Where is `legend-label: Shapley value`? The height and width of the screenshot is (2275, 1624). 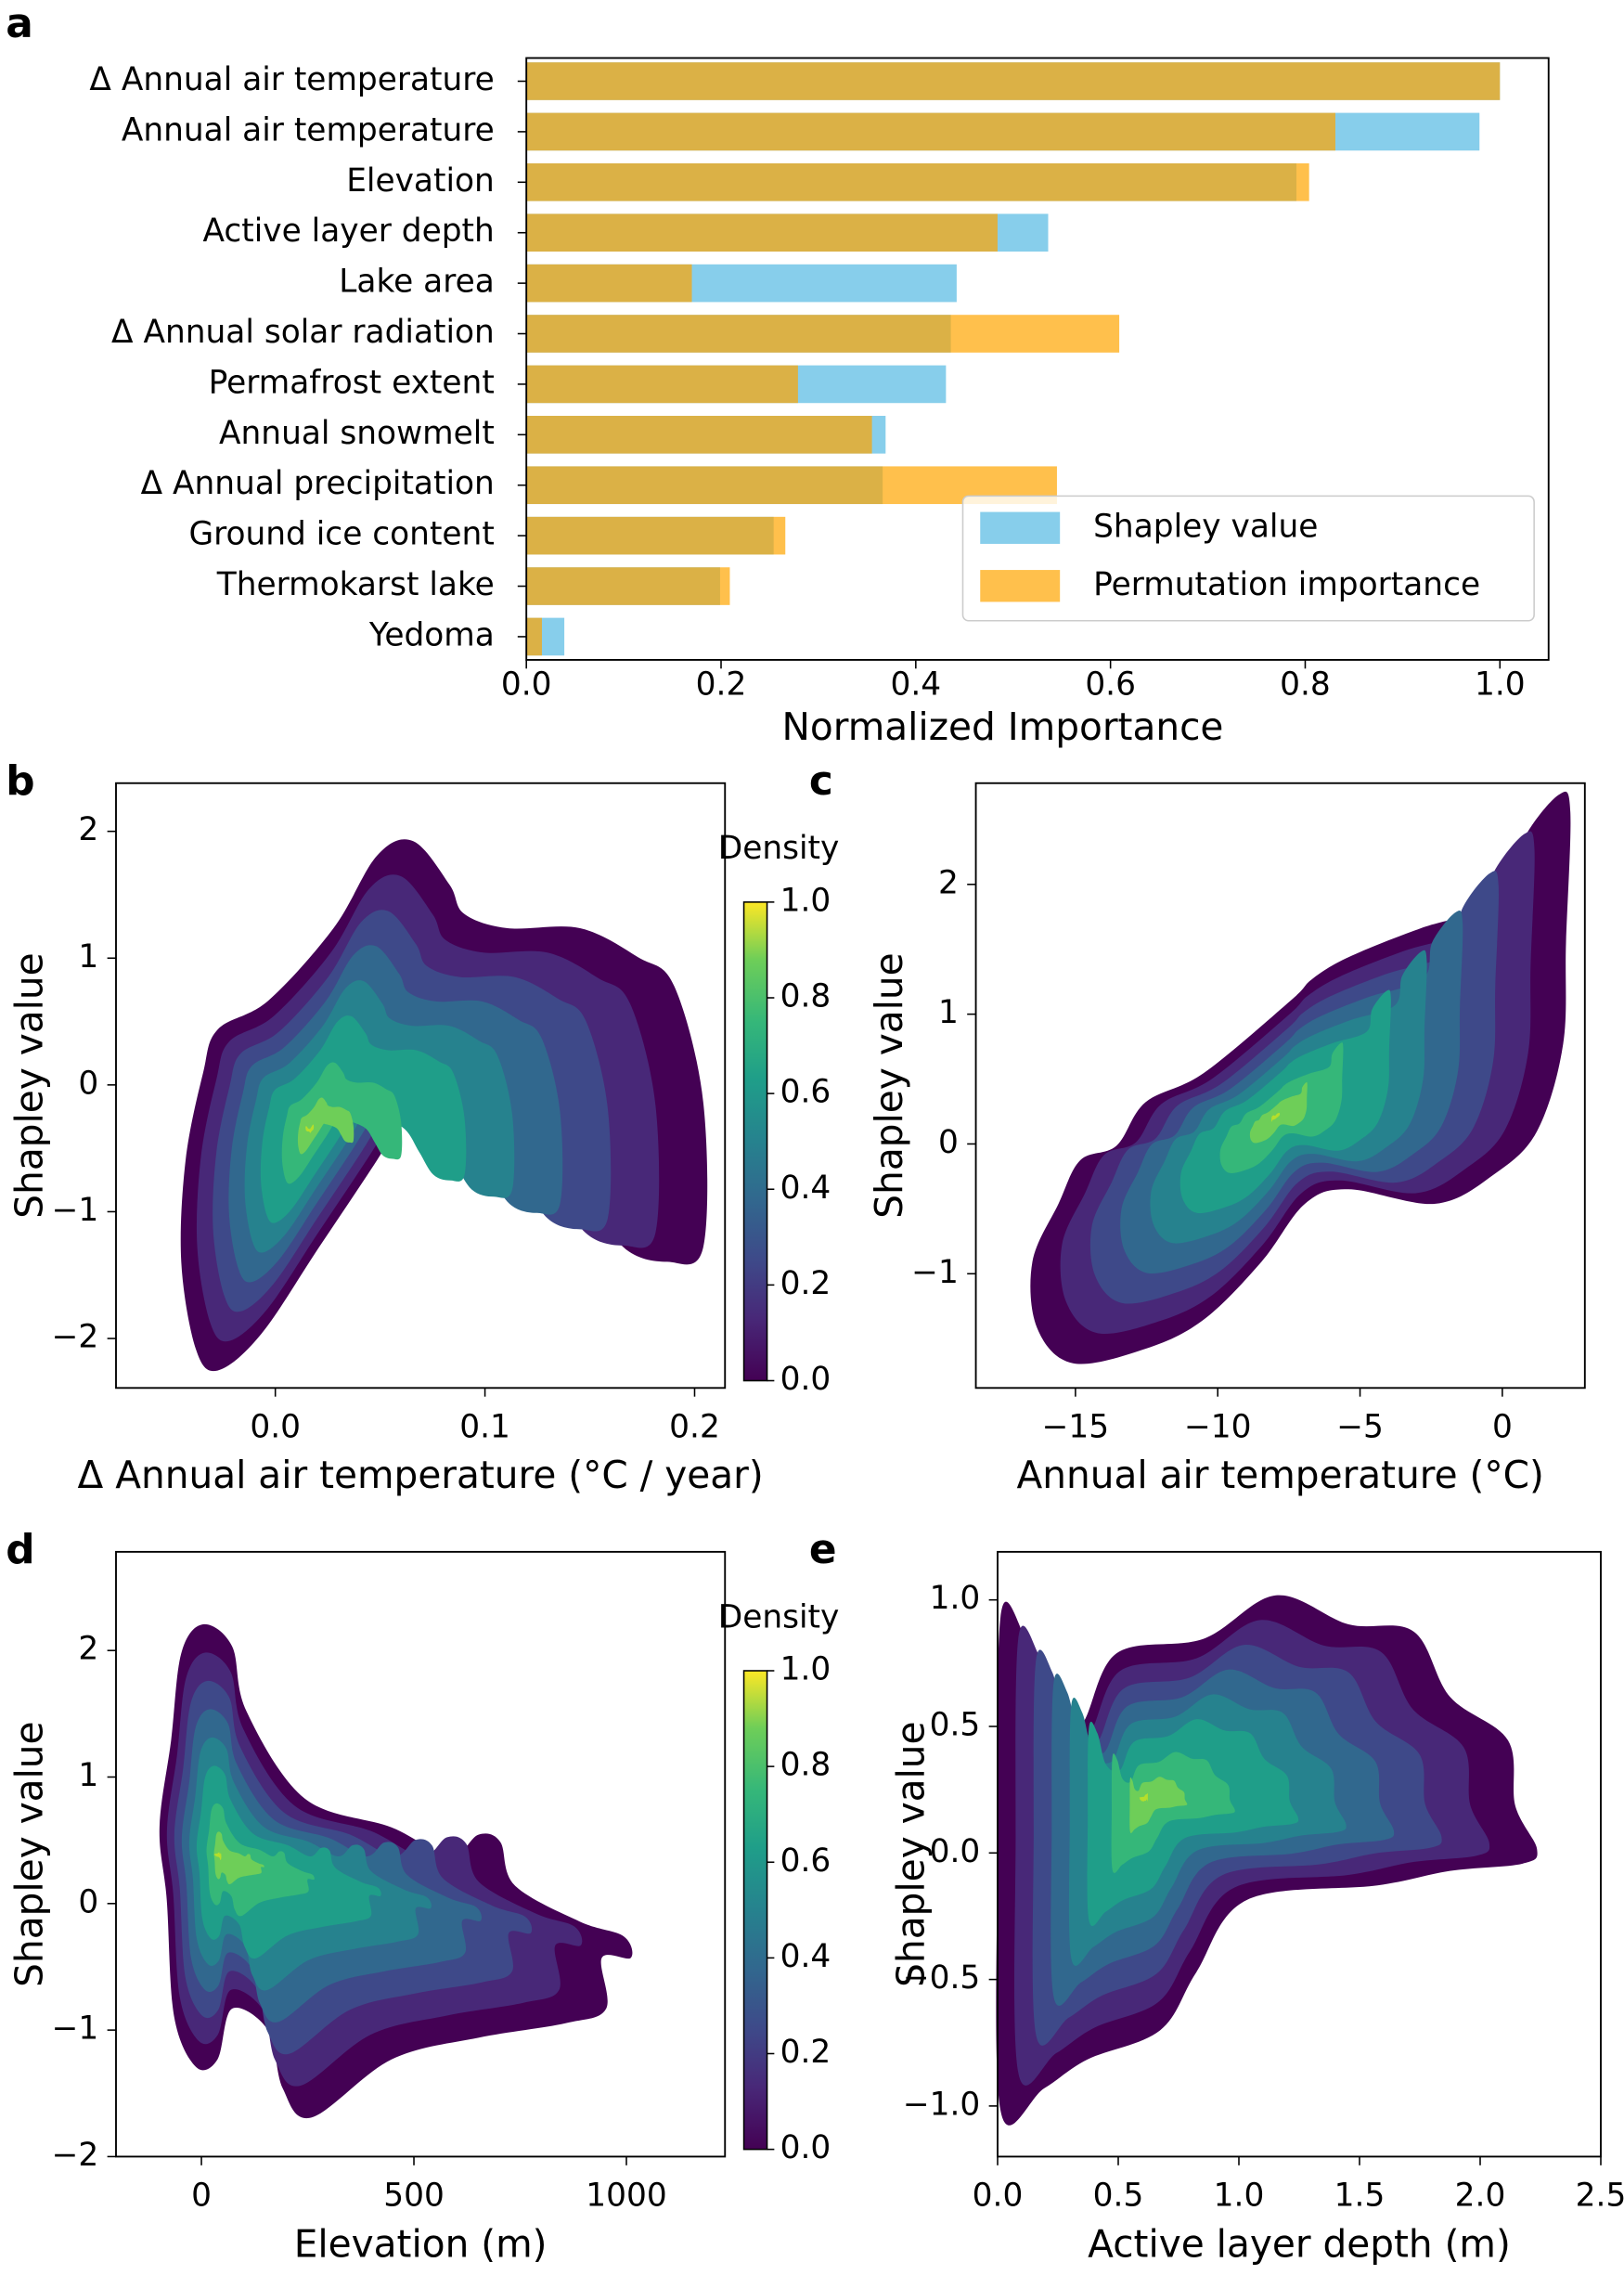 legend-label: Shapley value is located at coordinates (1206, 526).